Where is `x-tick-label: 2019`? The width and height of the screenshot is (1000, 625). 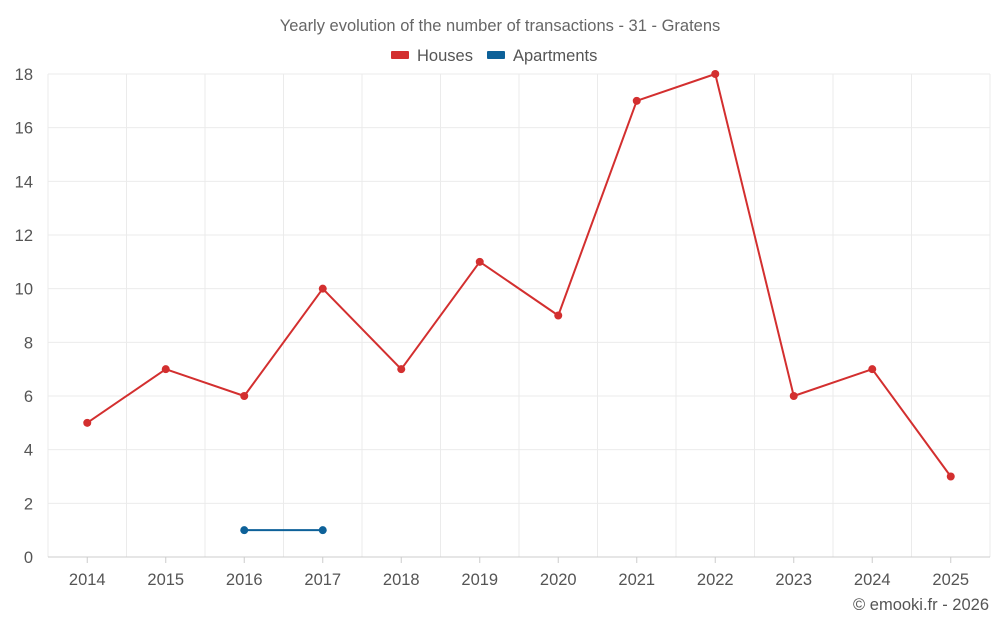 x-tick-label: 2019 is located at coordinates (479, 580).